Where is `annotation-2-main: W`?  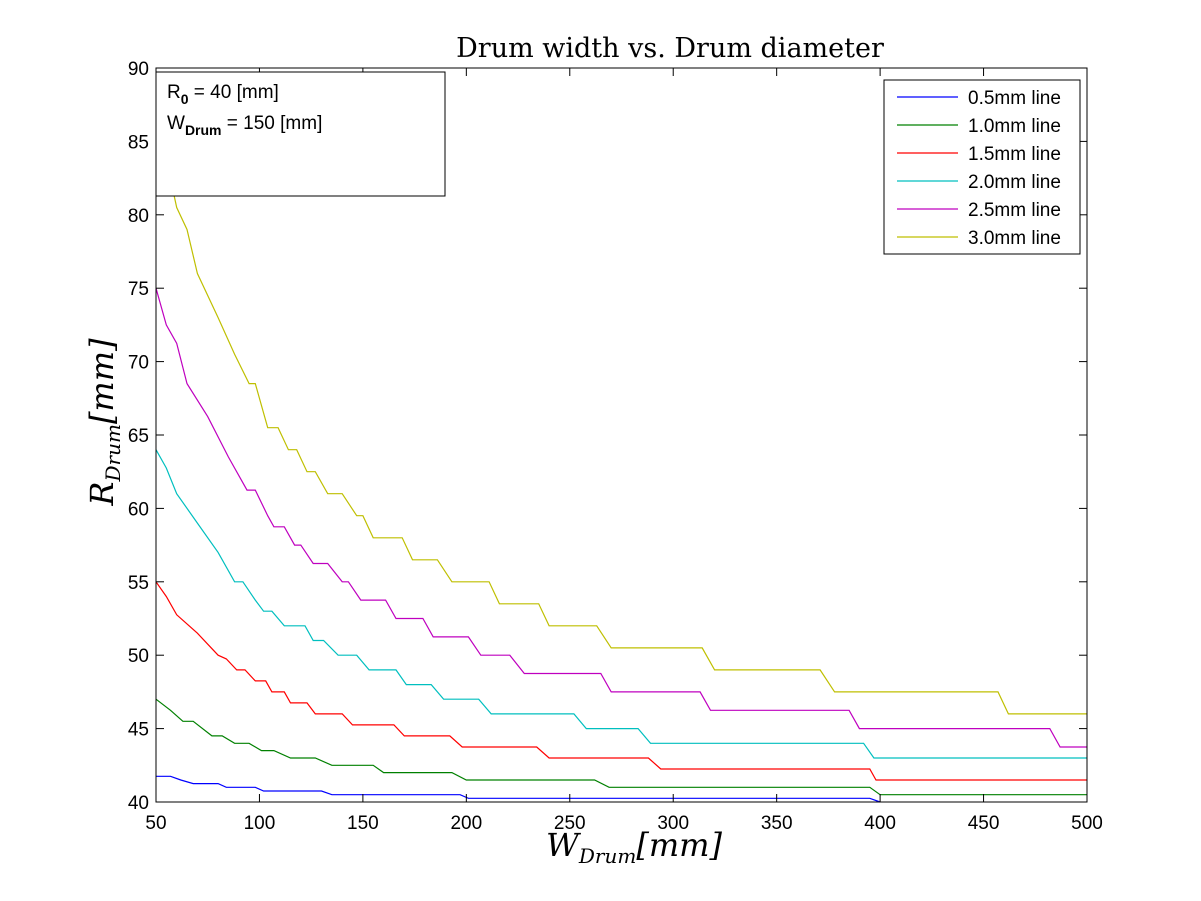 annotation-2-main: W is located at coordinates (176, 123).